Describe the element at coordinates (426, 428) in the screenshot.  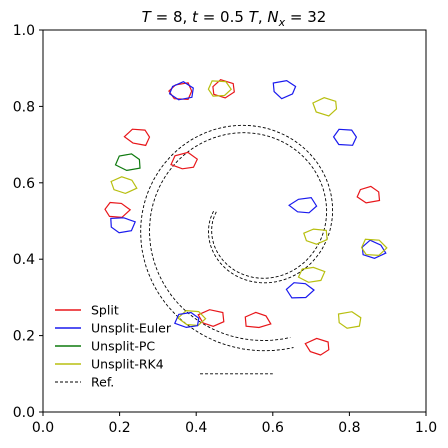
I see `x-tick-label: 1.0` at that location.